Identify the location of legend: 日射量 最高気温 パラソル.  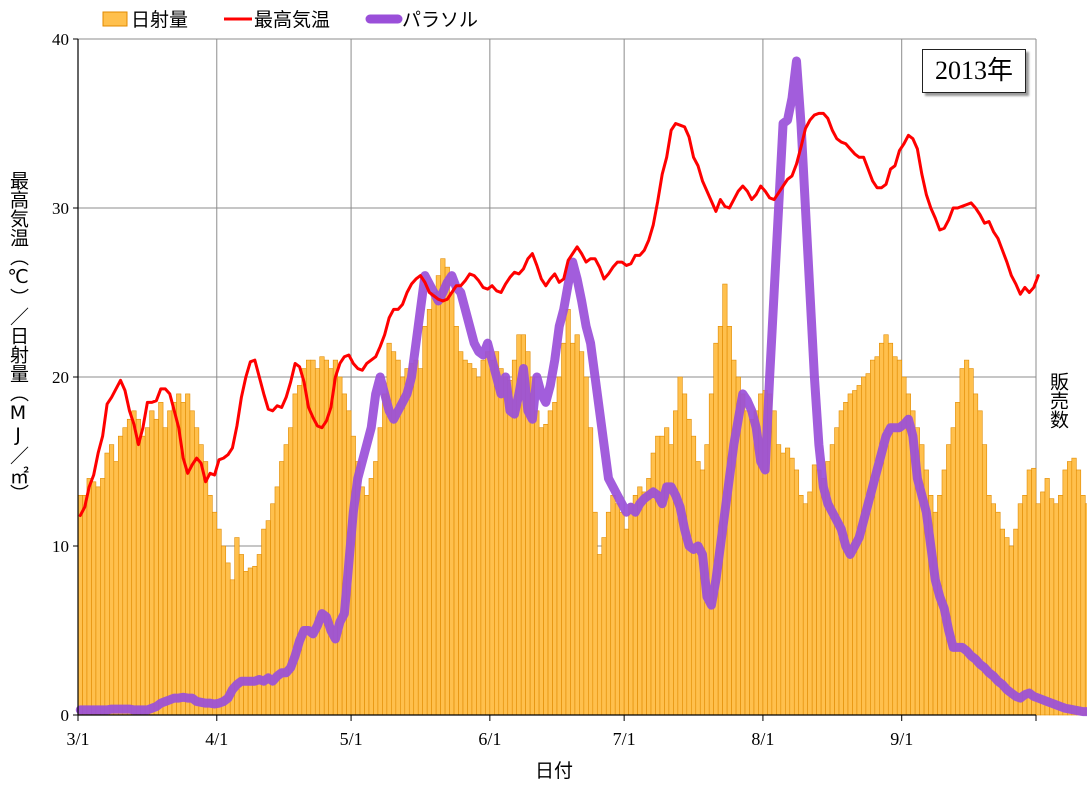
(290, 20).